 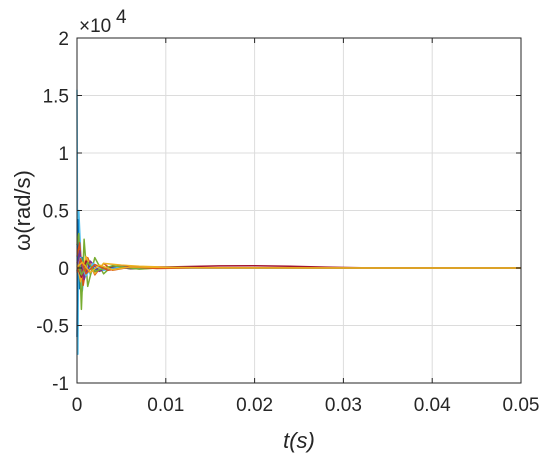 I want to click on y-tick-label: 1, so click(x=63, y=154).